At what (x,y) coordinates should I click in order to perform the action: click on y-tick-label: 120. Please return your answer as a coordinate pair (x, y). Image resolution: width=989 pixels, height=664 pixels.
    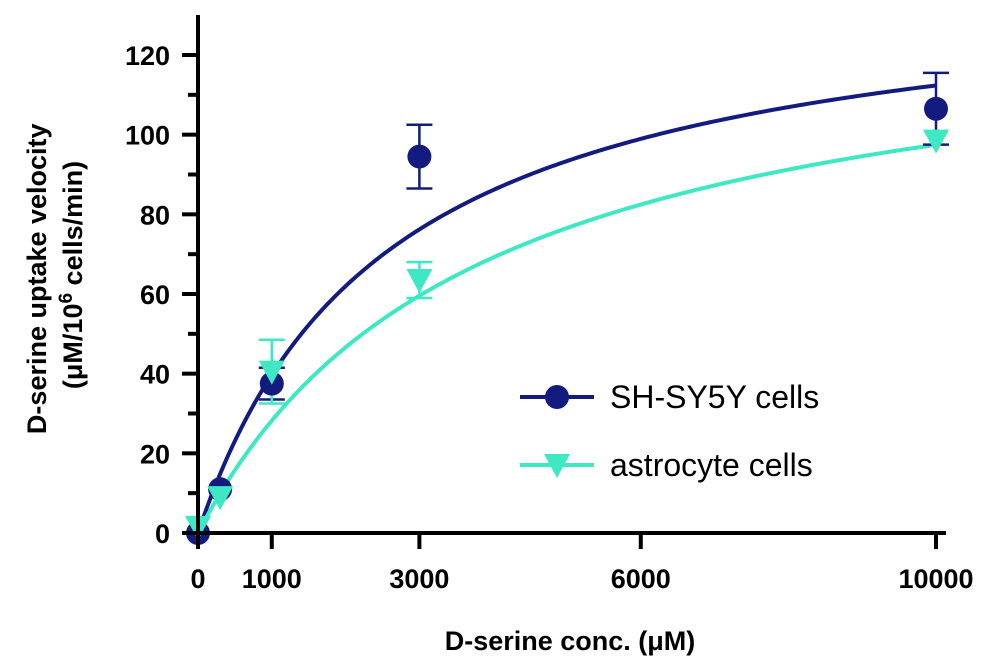
    Looking at the image, I should click on (147, 56).